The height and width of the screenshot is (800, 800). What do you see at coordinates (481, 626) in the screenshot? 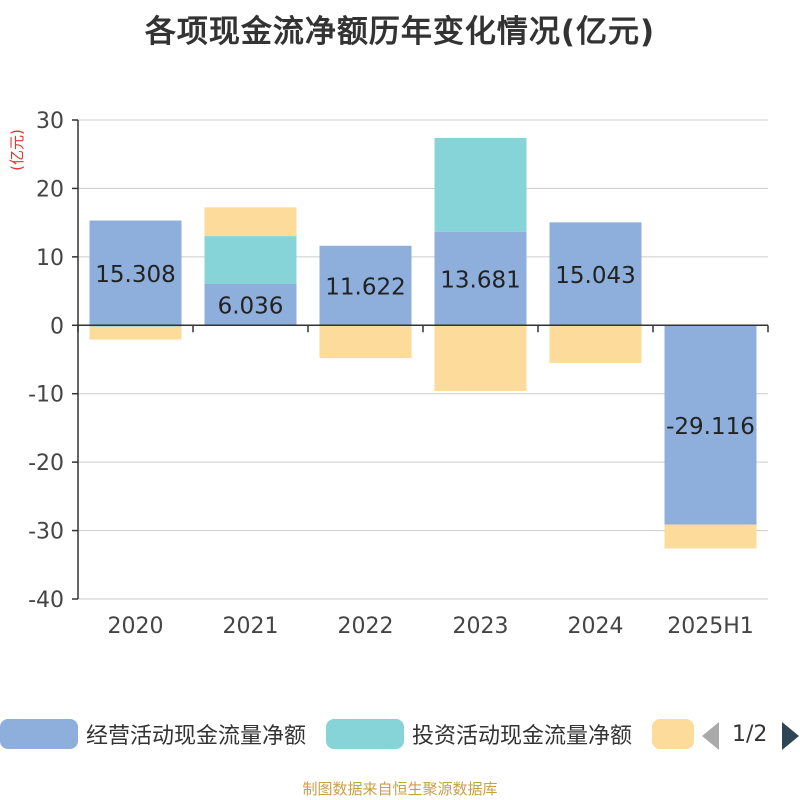
I see `x-tick-label: 2023` at bounding box center [481, 626].